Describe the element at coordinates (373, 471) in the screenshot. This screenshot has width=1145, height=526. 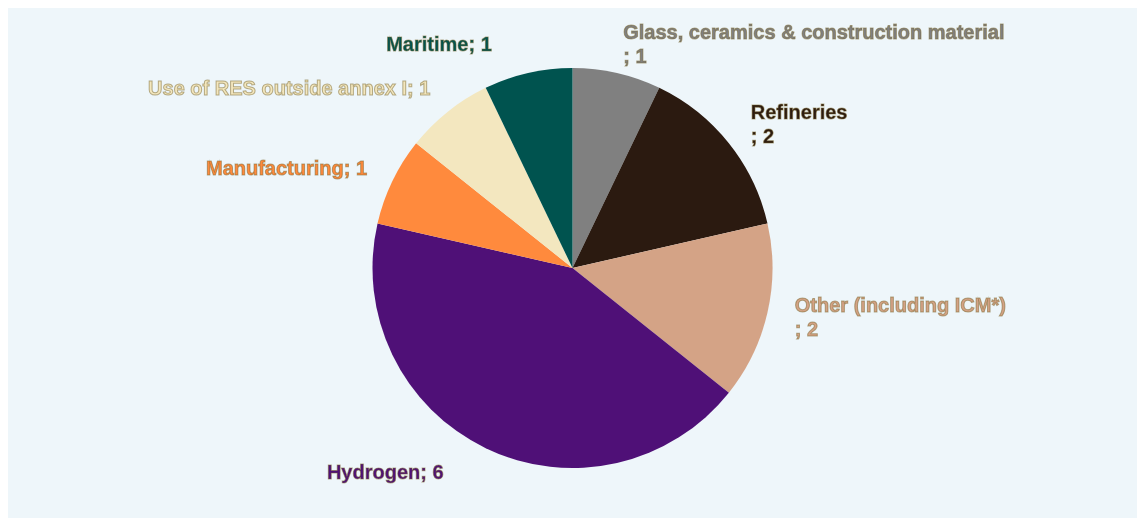
I see `slice-label: Hydrogen` at that location.